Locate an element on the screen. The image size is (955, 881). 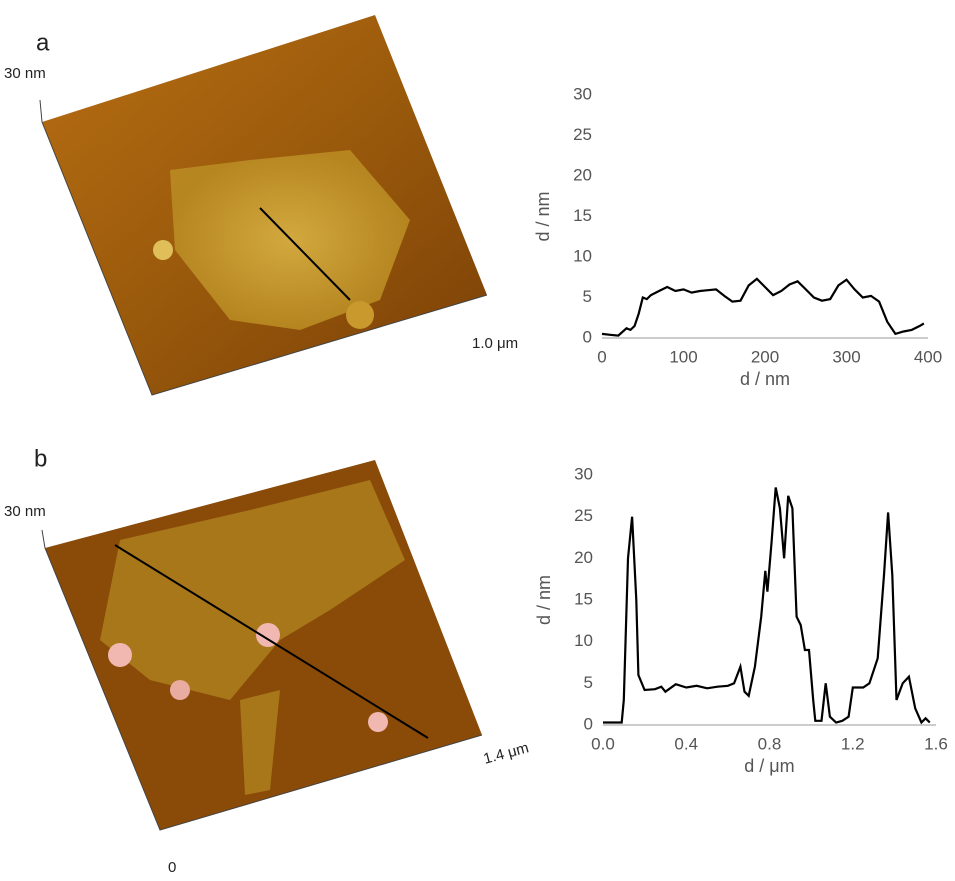
origin-label: 0 is located at coordinates (172, 867).